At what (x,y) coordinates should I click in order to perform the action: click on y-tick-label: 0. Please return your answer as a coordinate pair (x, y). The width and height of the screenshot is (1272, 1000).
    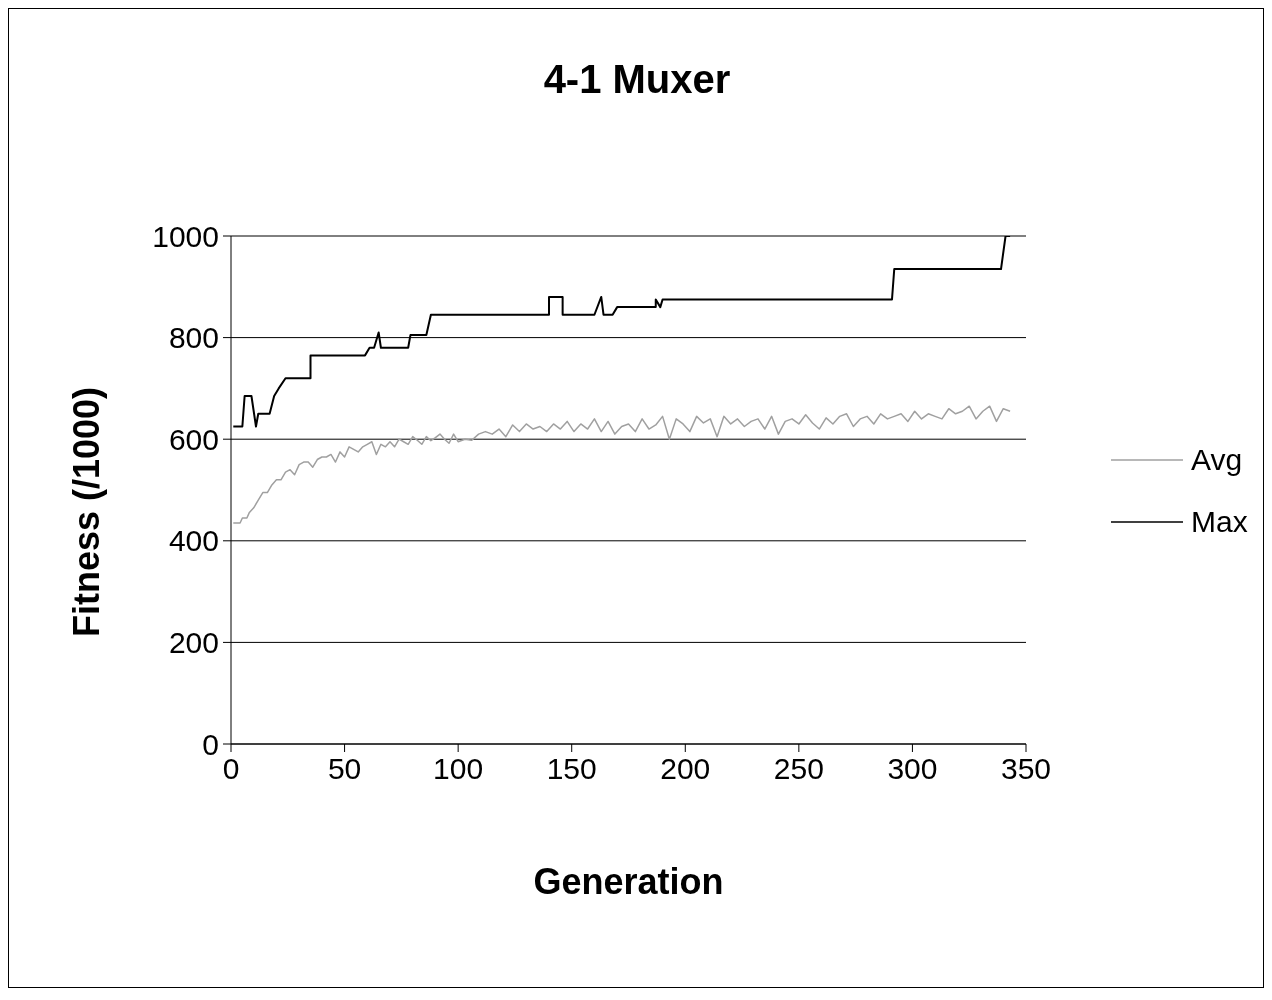
    Looking at the image, I should click on (210, 744).